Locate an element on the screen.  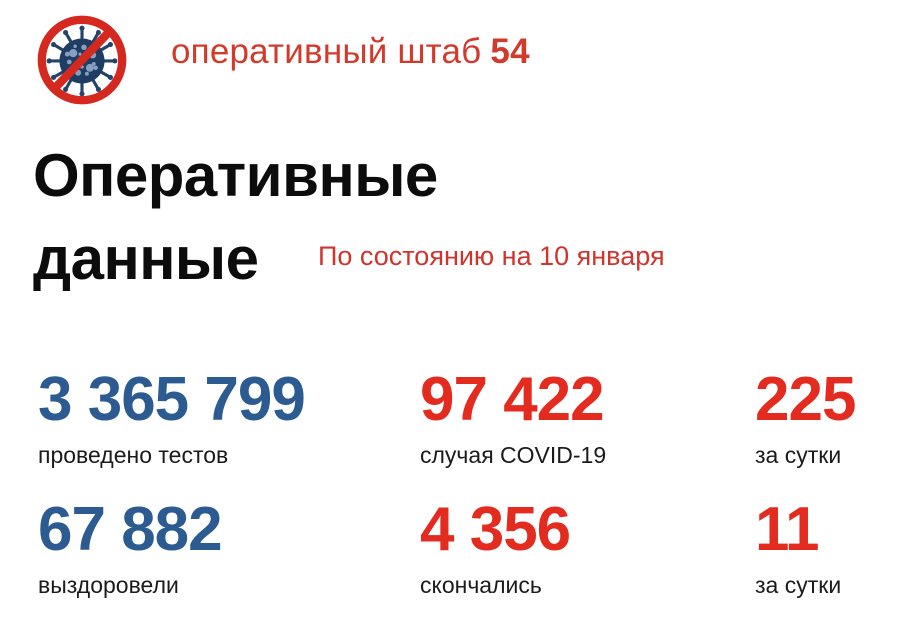
no-virus-icon is located at coordinates (82, 60).